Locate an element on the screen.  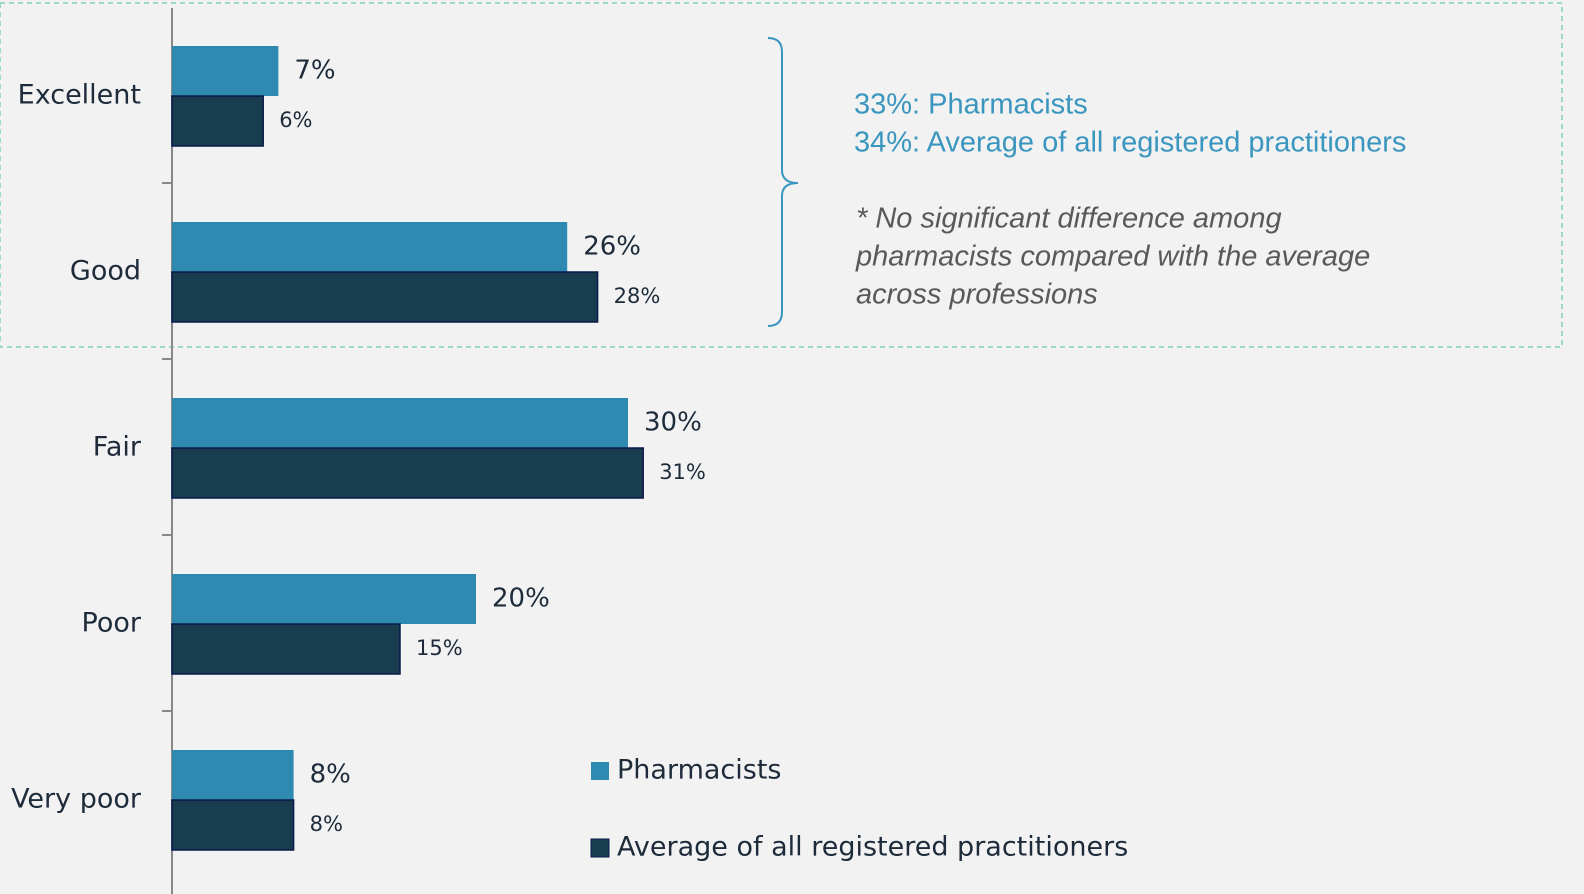
note-text: * No significant difference among is located at coordinates (1069, 219).